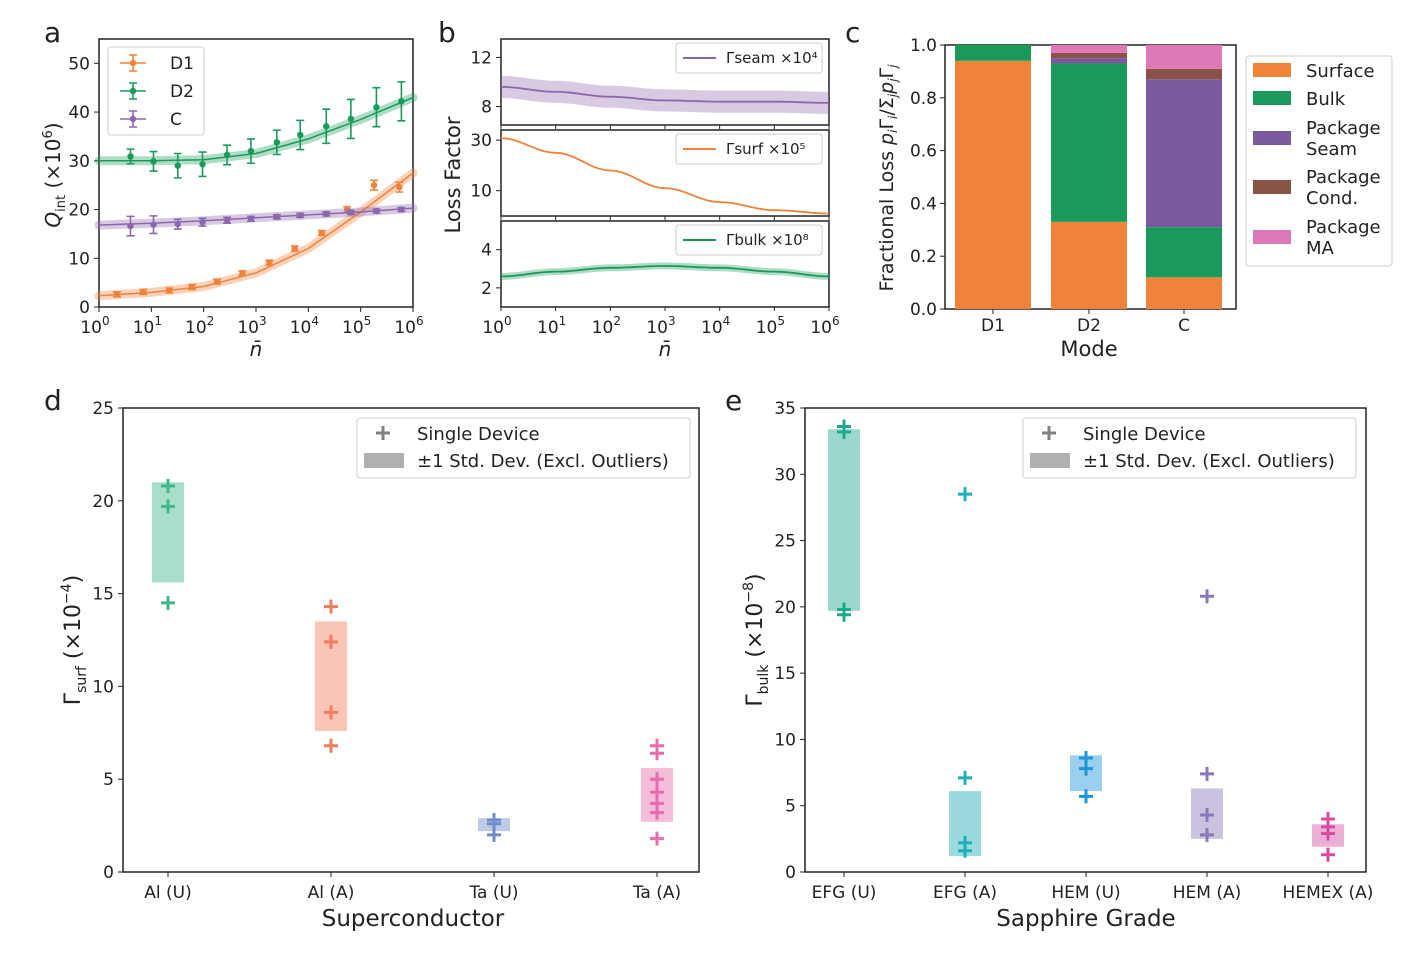 This screenshot has width=1423, height=957. What do you see at coordinates (993, 185) in the screenshot?
I see `c-bar-D1-surface` at bounding box center [993, 185].